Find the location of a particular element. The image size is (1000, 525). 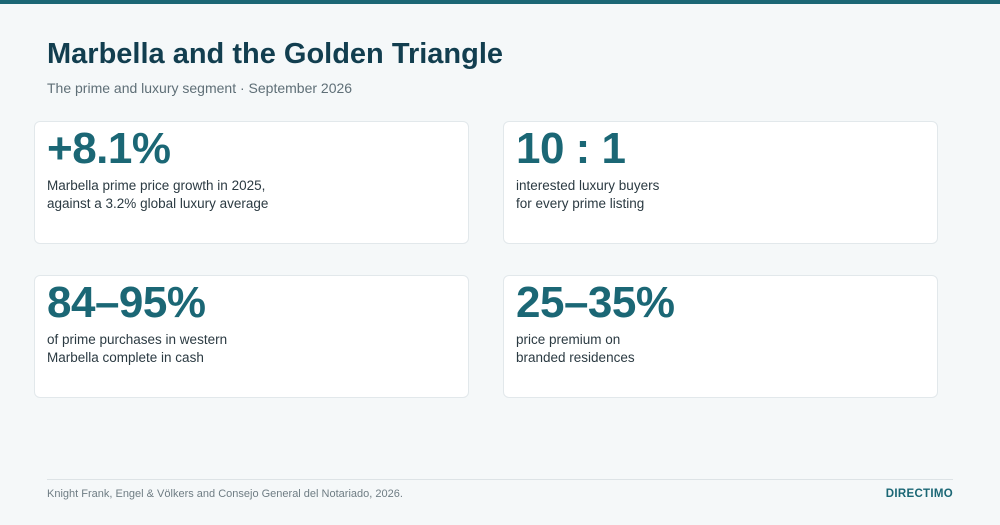

stat-value: 25–35% is located at coordinates (595, 302).